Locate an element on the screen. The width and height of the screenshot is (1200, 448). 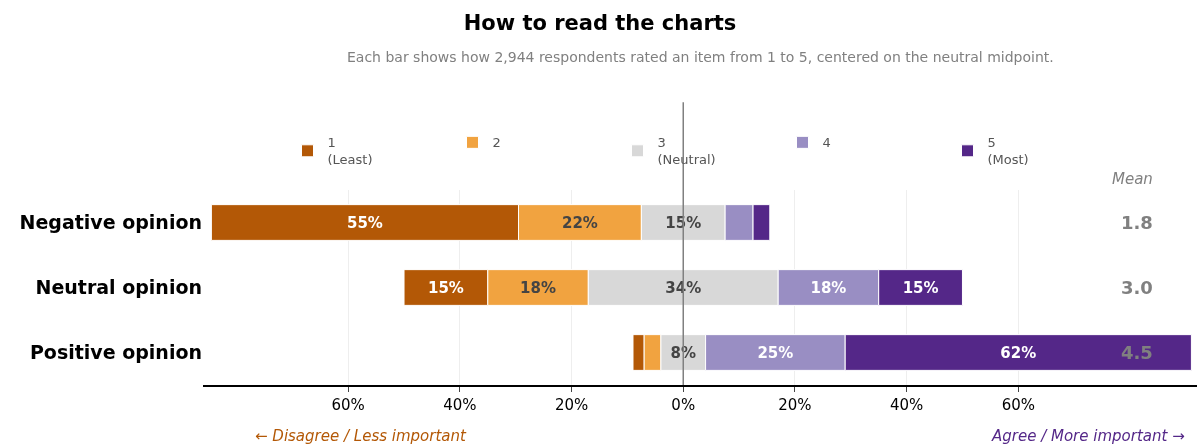
data-label: 62% is located at coordinates (1018, 352).